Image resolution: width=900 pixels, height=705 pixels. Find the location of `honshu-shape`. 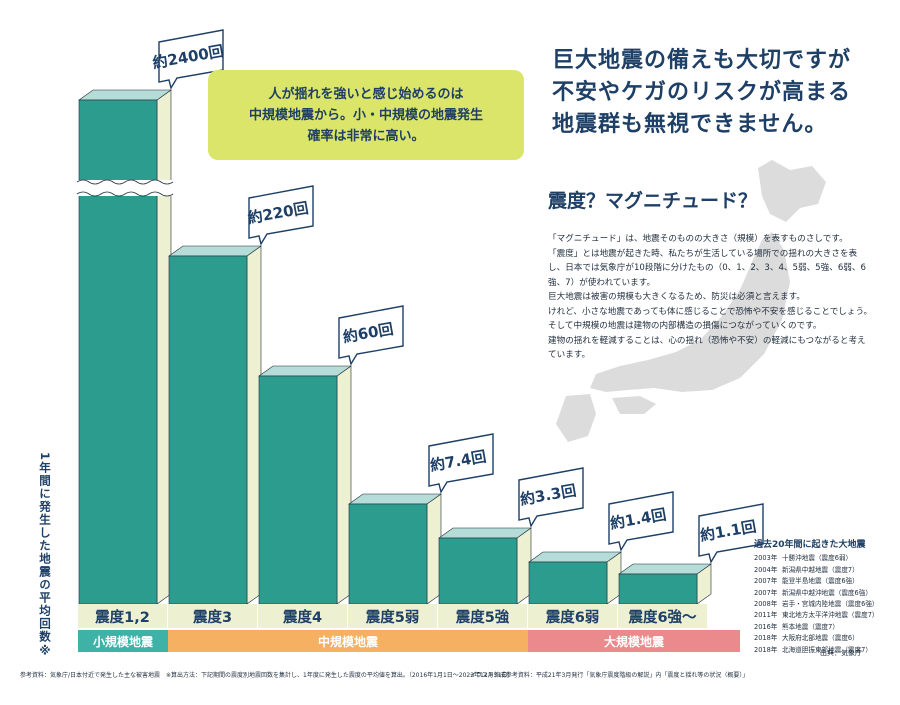

honshu-shape is located at coordinates (690, 312).